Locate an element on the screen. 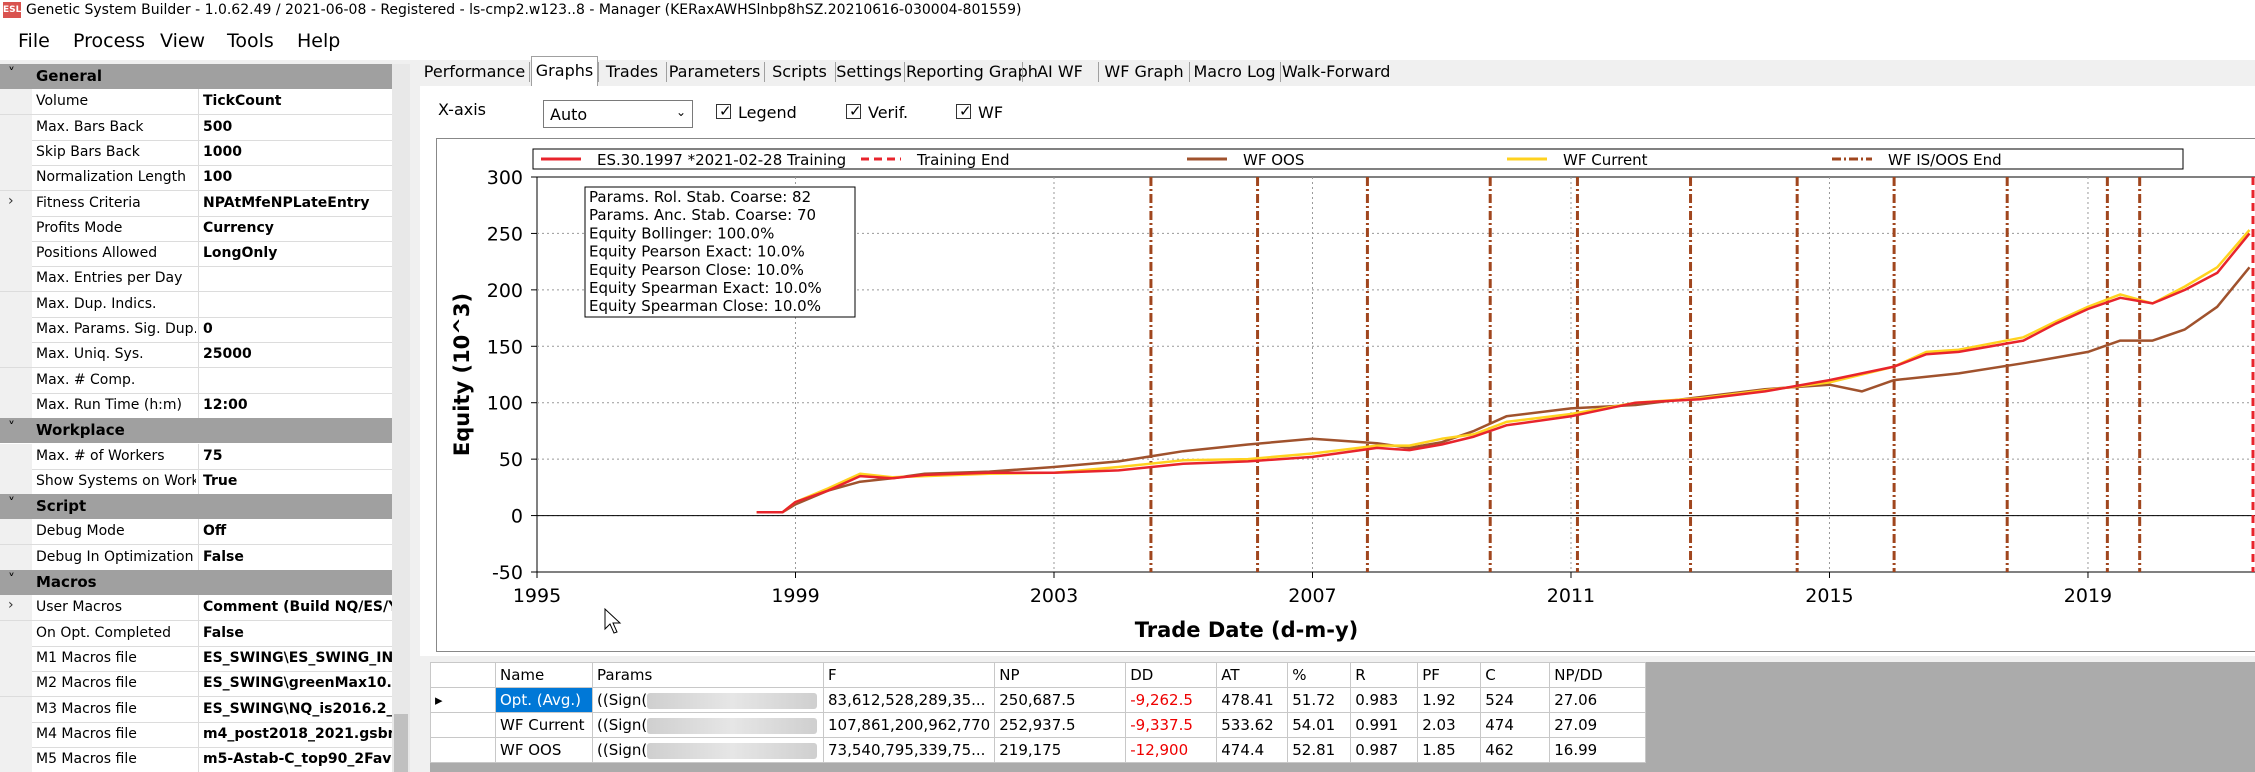  cell-pf: 1.92 is located at coordinates (1449, 700).